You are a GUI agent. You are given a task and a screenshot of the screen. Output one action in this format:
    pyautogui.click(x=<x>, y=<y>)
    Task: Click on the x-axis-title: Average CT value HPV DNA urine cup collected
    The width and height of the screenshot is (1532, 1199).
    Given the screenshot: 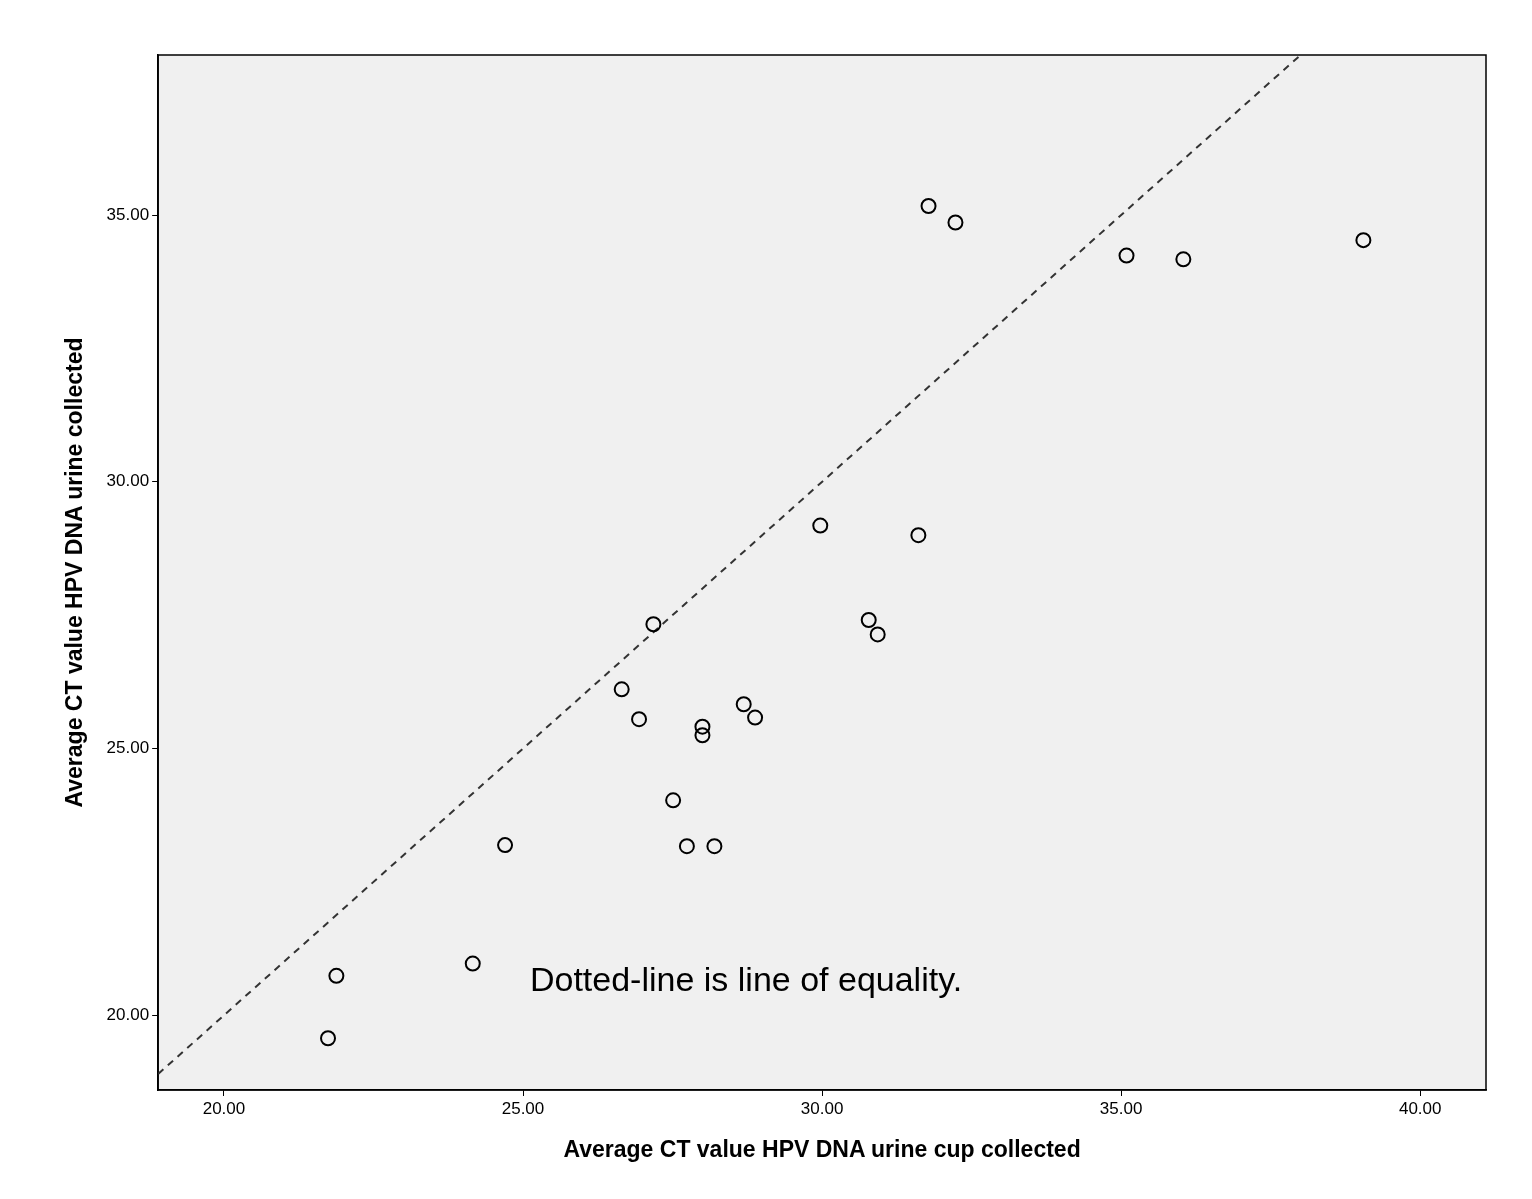 What is the action you would take?
    pyautogui.click(x=822, y=1148)
    